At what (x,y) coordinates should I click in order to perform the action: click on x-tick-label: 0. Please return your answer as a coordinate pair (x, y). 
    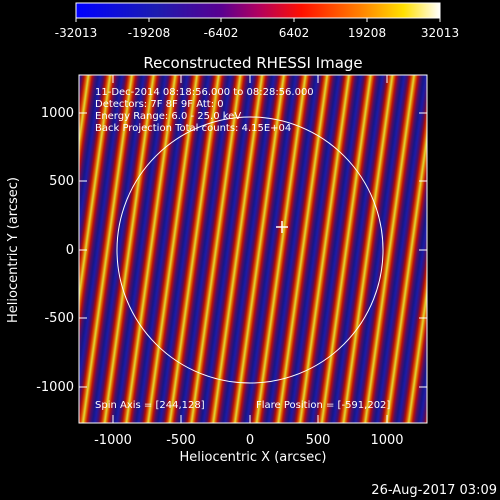
    Looking at the image, I should click on (250, 440).